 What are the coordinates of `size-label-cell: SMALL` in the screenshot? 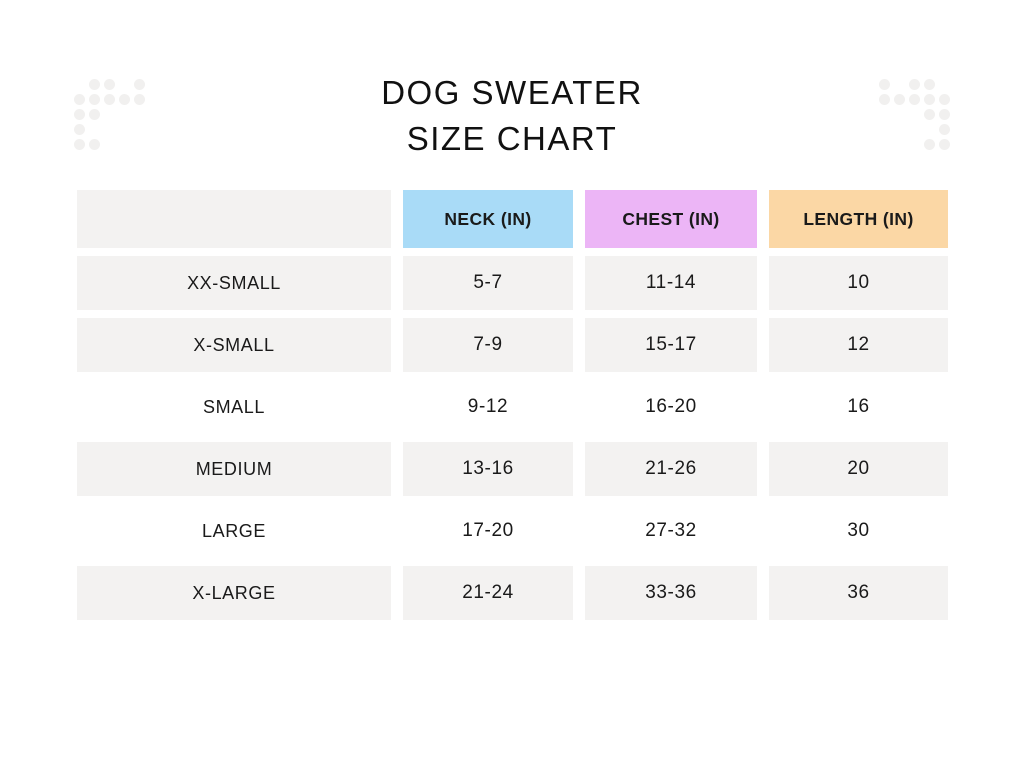 It's located at (234, 407).